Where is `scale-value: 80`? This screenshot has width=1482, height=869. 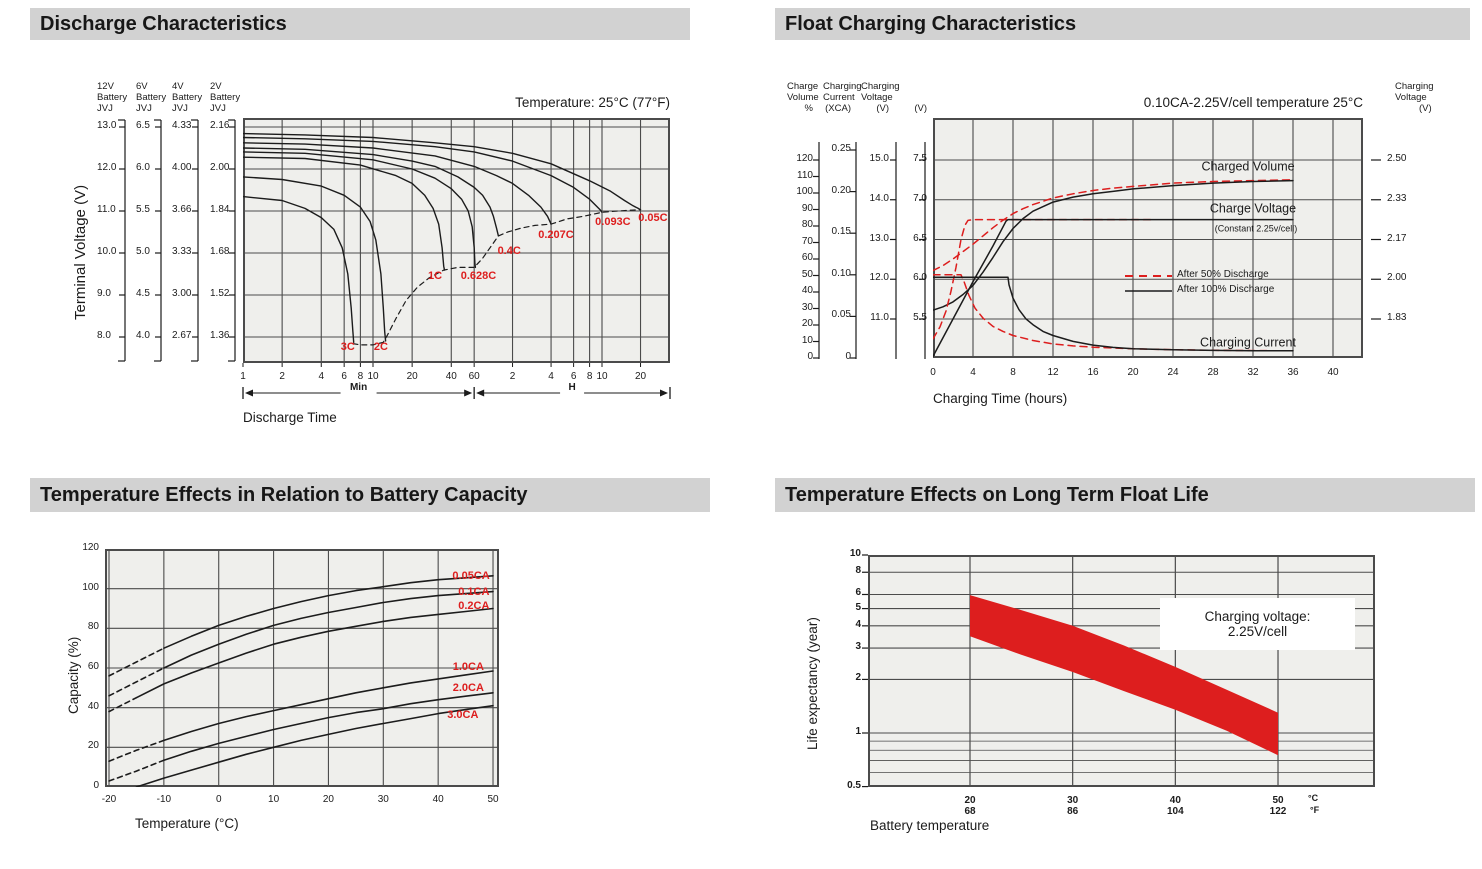 scale-value: 80 is located at coordinates (807, 224).